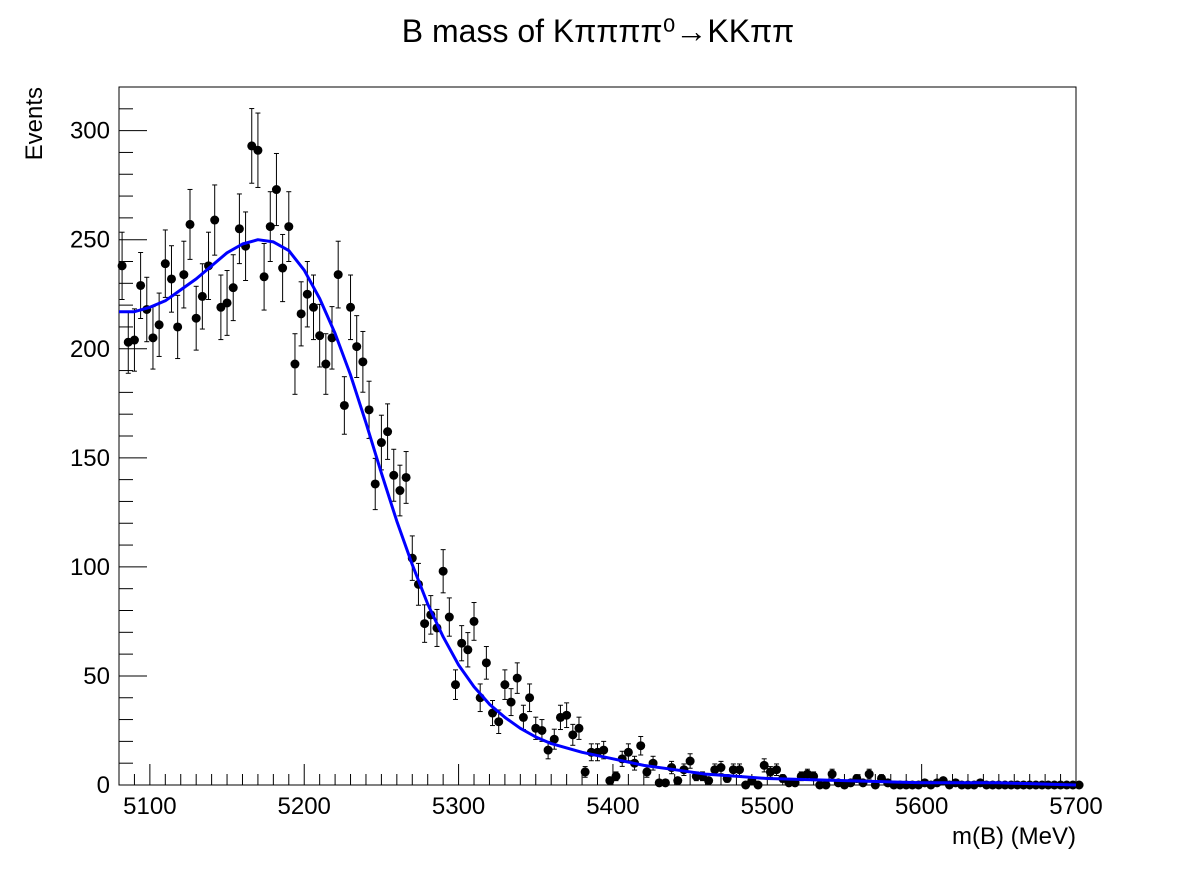 This screenshot has height=872, width=1196. What do you see at coordinates (767, 806) in the screenshot?
I see `x-tick-label: 5500` at bounding box center [767, 806].